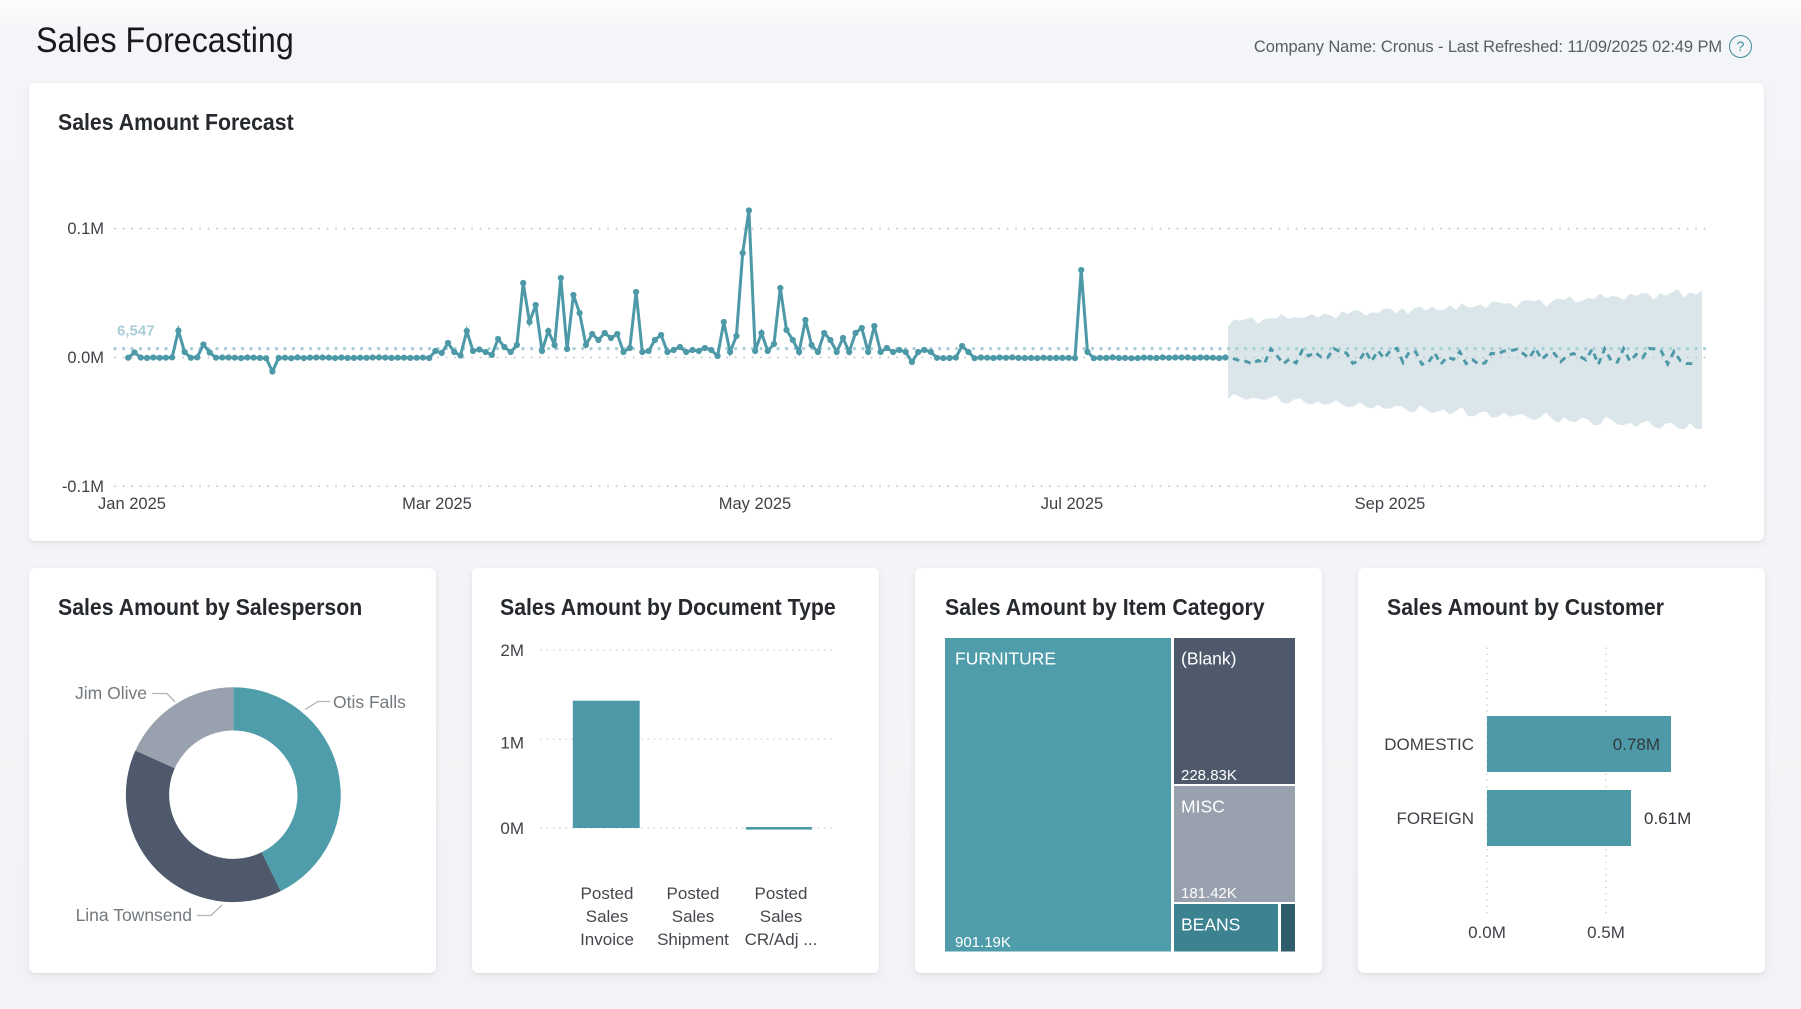 Image resolution: width=1801 pixels, height=1009 pixels. I want to click on svg-text: Jim Olive, so click(111, 693).